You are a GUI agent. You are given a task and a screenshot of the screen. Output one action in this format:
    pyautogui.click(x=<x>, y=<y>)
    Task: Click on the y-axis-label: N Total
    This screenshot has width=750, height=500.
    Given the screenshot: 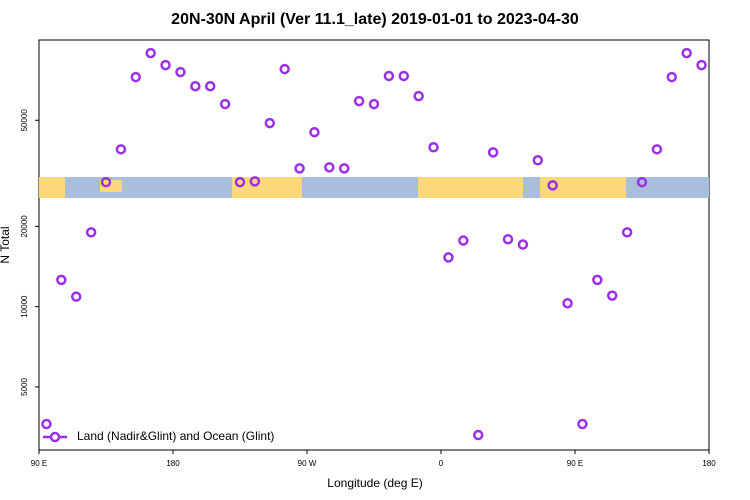 What is the action you would take?
    pyautogui.click(x=6, y=244)
    